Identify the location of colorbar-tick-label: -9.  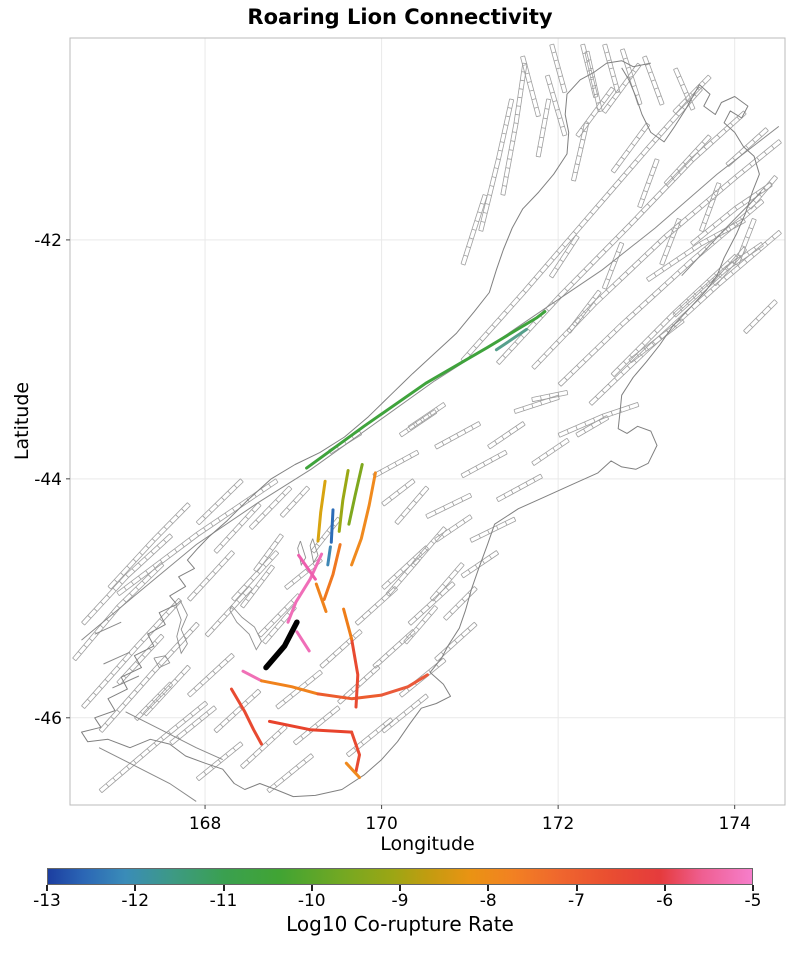
(400, 901).